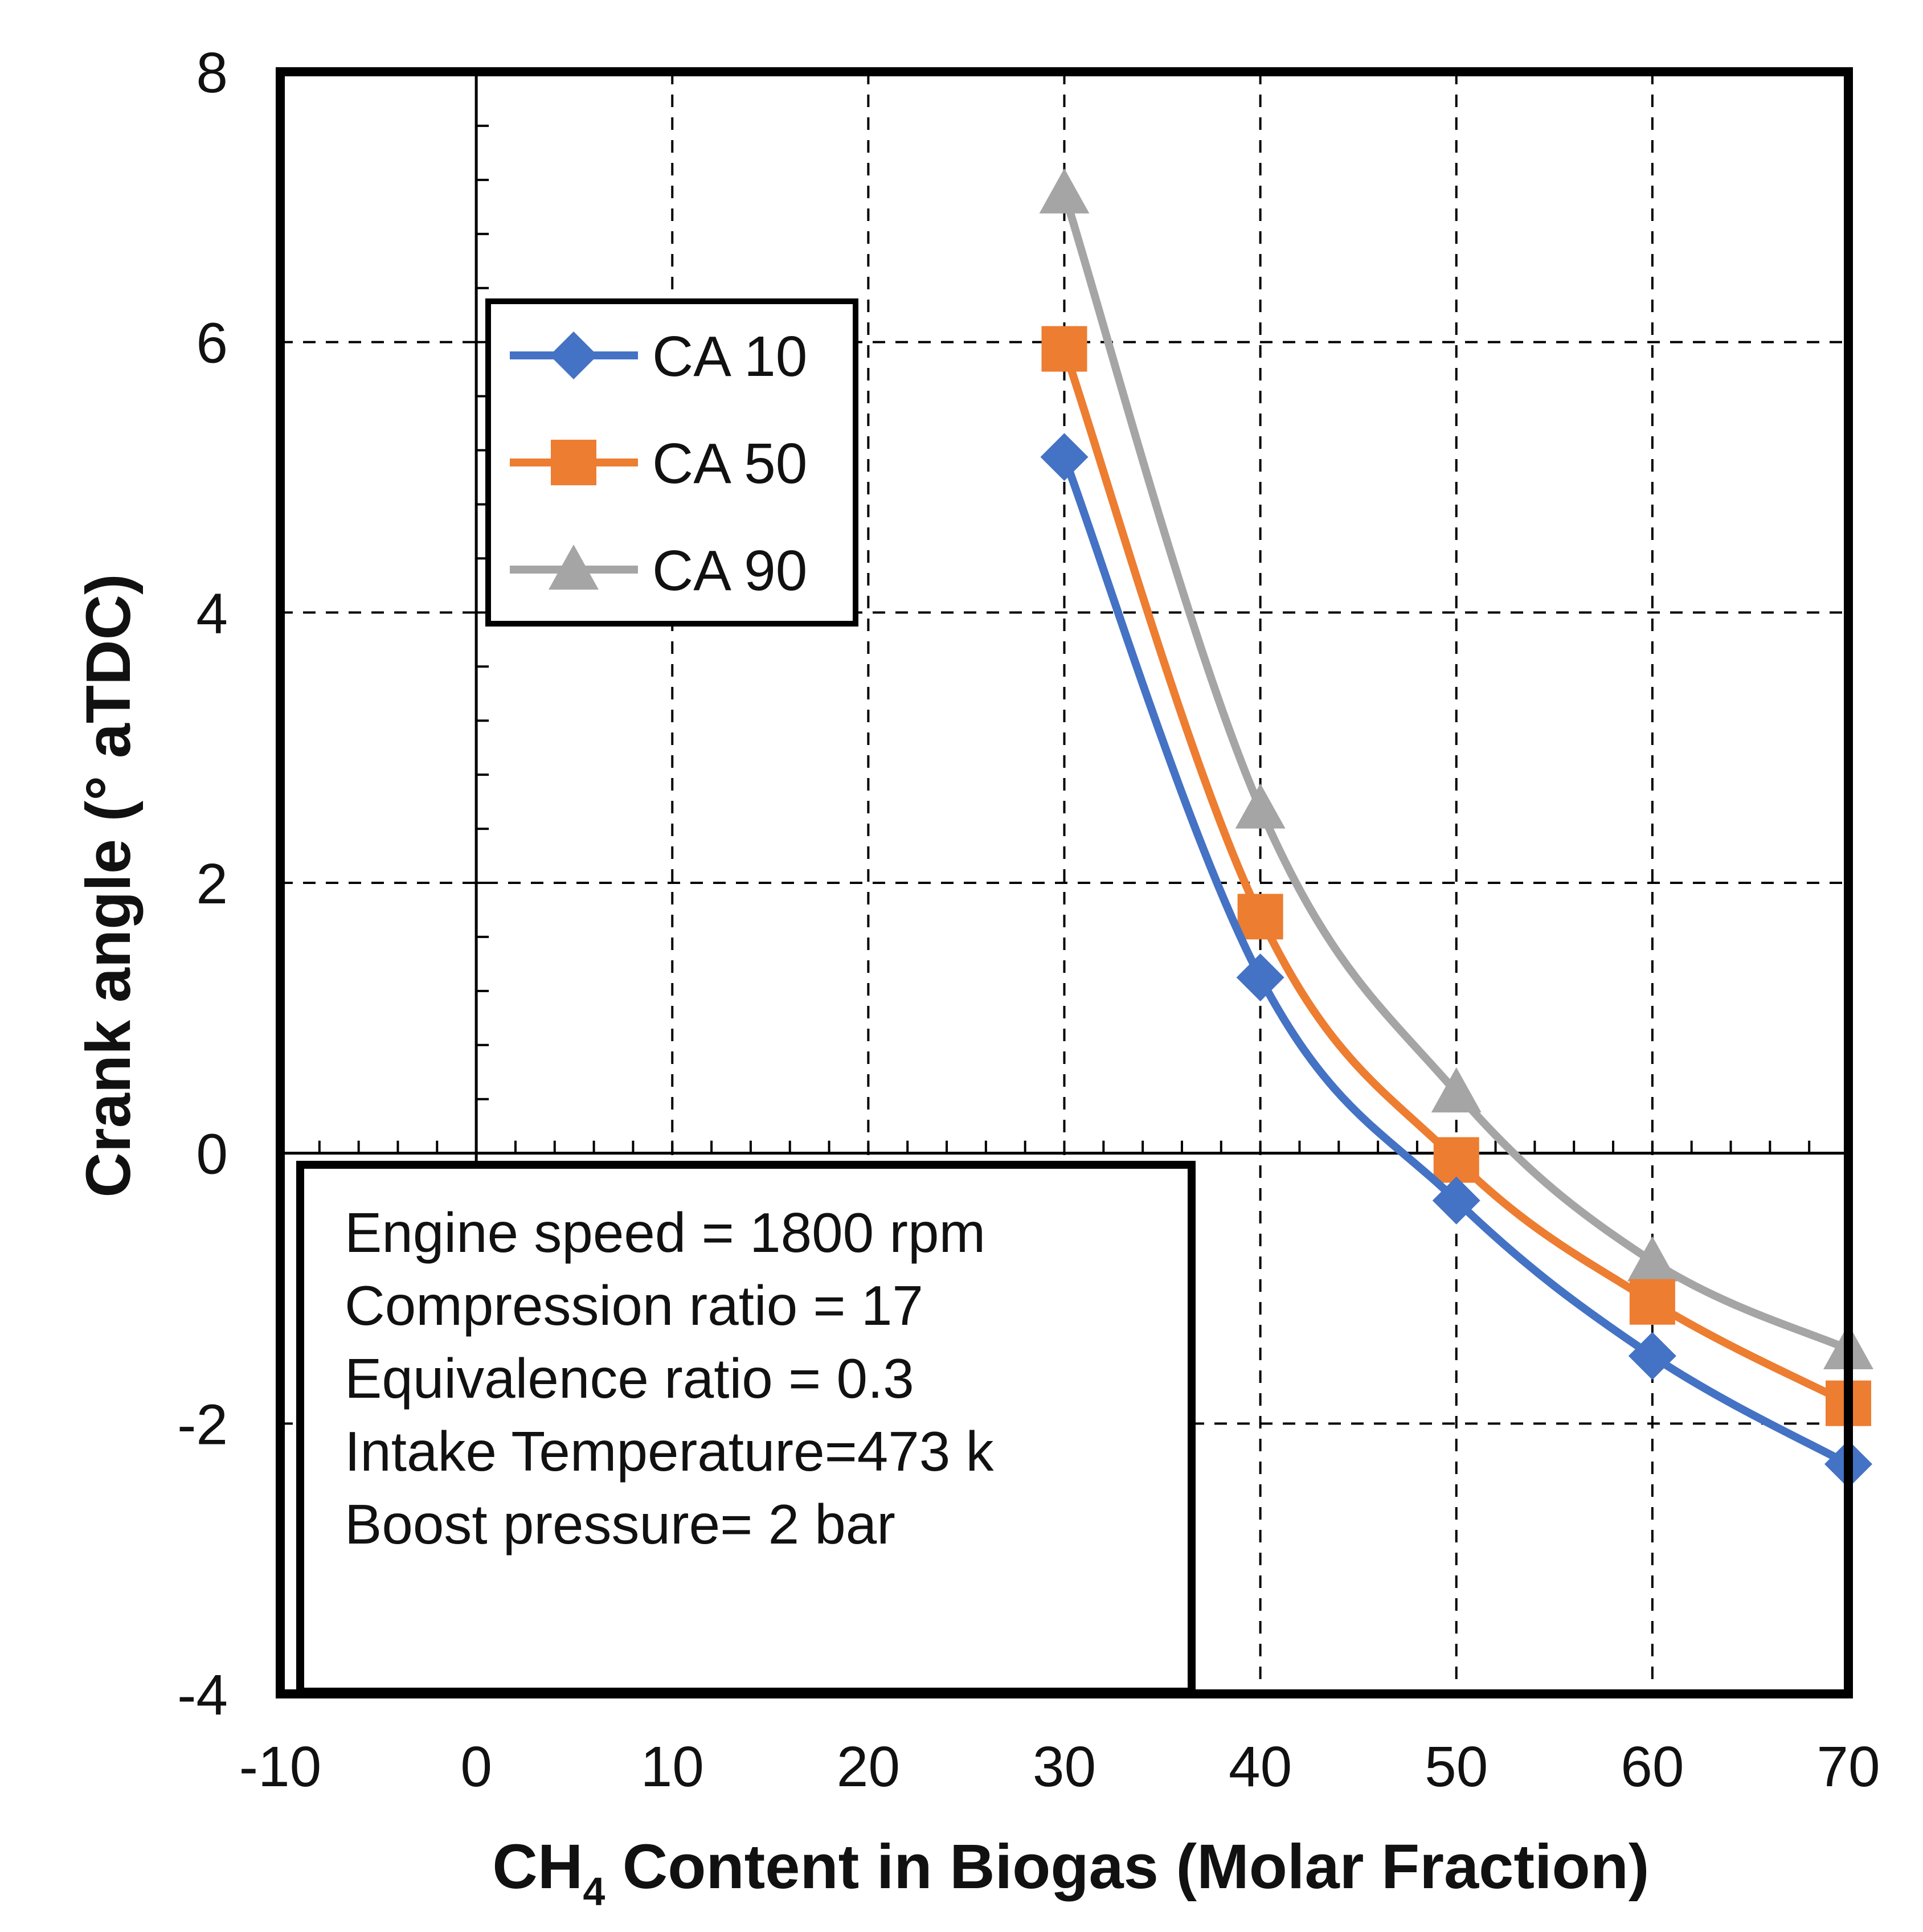 This screenshot has width=1923, height=1932. What do you see at coordinates (672, 1767) in the screenshot?
I see `x-tick-label: 10` at bounding box center [672, 1767].